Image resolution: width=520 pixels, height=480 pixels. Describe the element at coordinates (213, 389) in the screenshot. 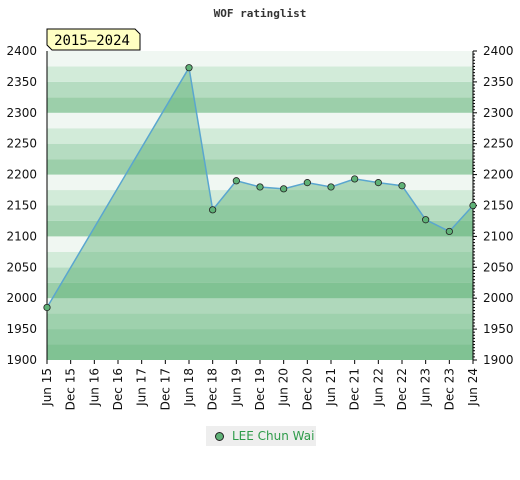

I see `x-tick-label: Dec 18` at that location.